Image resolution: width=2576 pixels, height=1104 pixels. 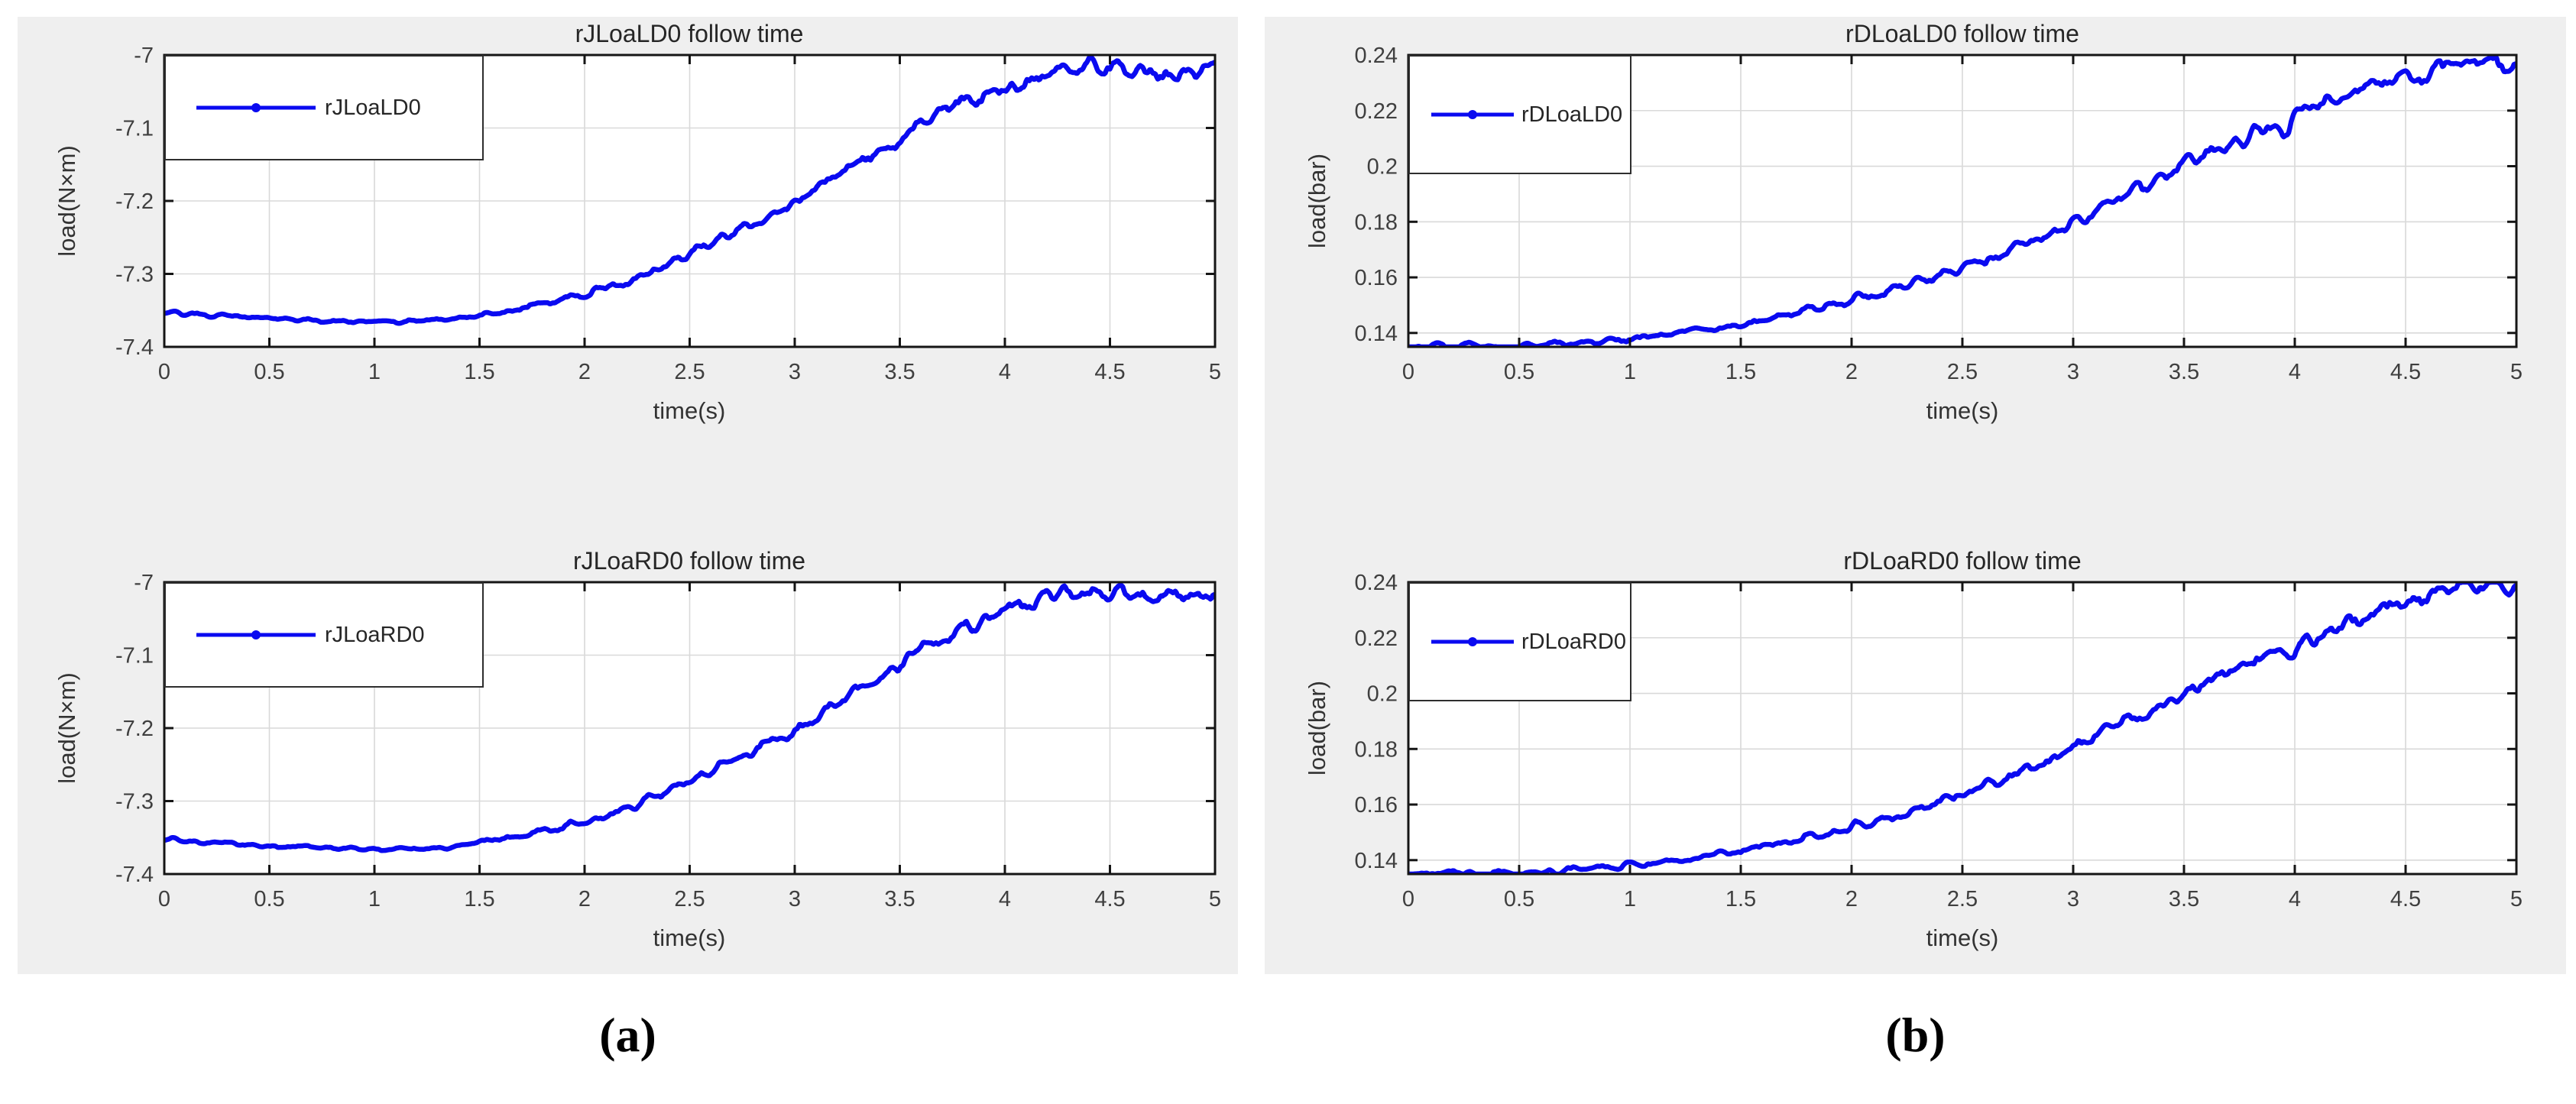 I want to click on caption-a: (a), so click(x=627, y=1035).